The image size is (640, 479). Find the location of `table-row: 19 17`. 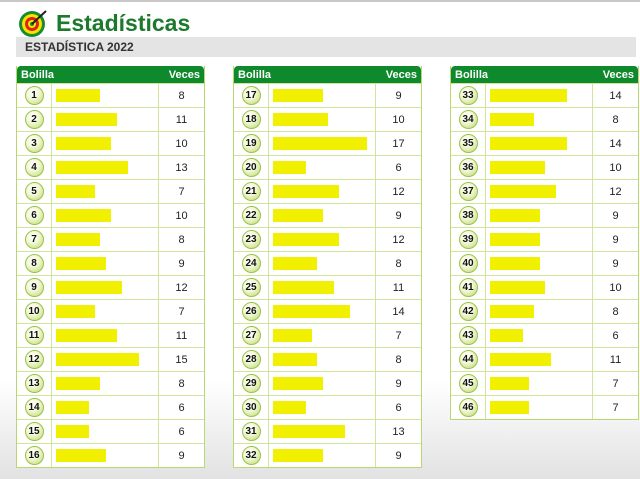

table-row: 19 17 is located at coordinates (327, 143).